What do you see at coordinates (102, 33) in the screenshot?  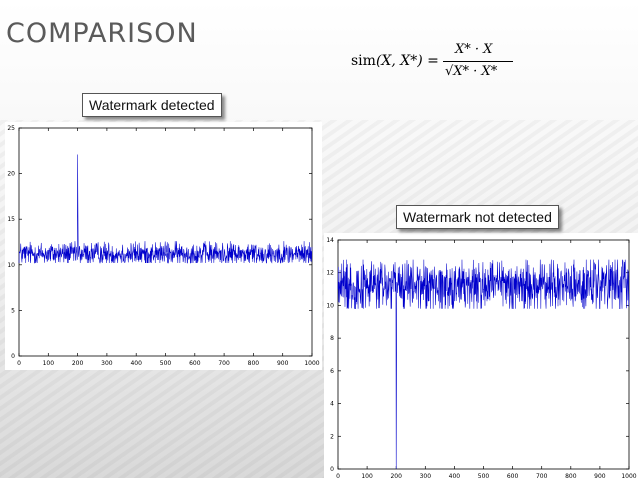 I see `slide-title: COMPARISON` at bounding box center [102, 33].